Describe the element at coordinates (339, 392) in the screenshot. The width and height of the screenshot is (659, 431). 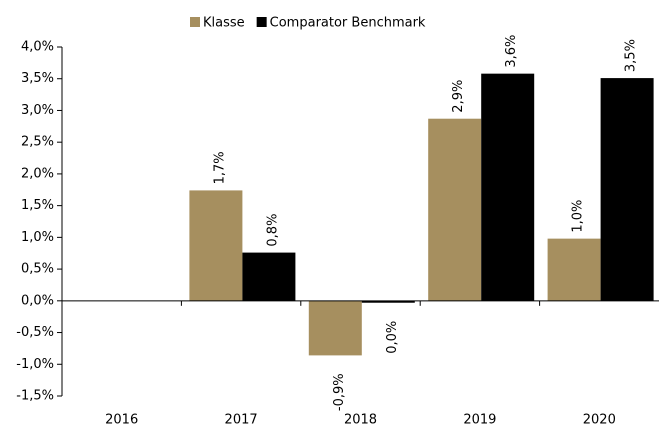
I see `value-label: -0,9%` at that location.